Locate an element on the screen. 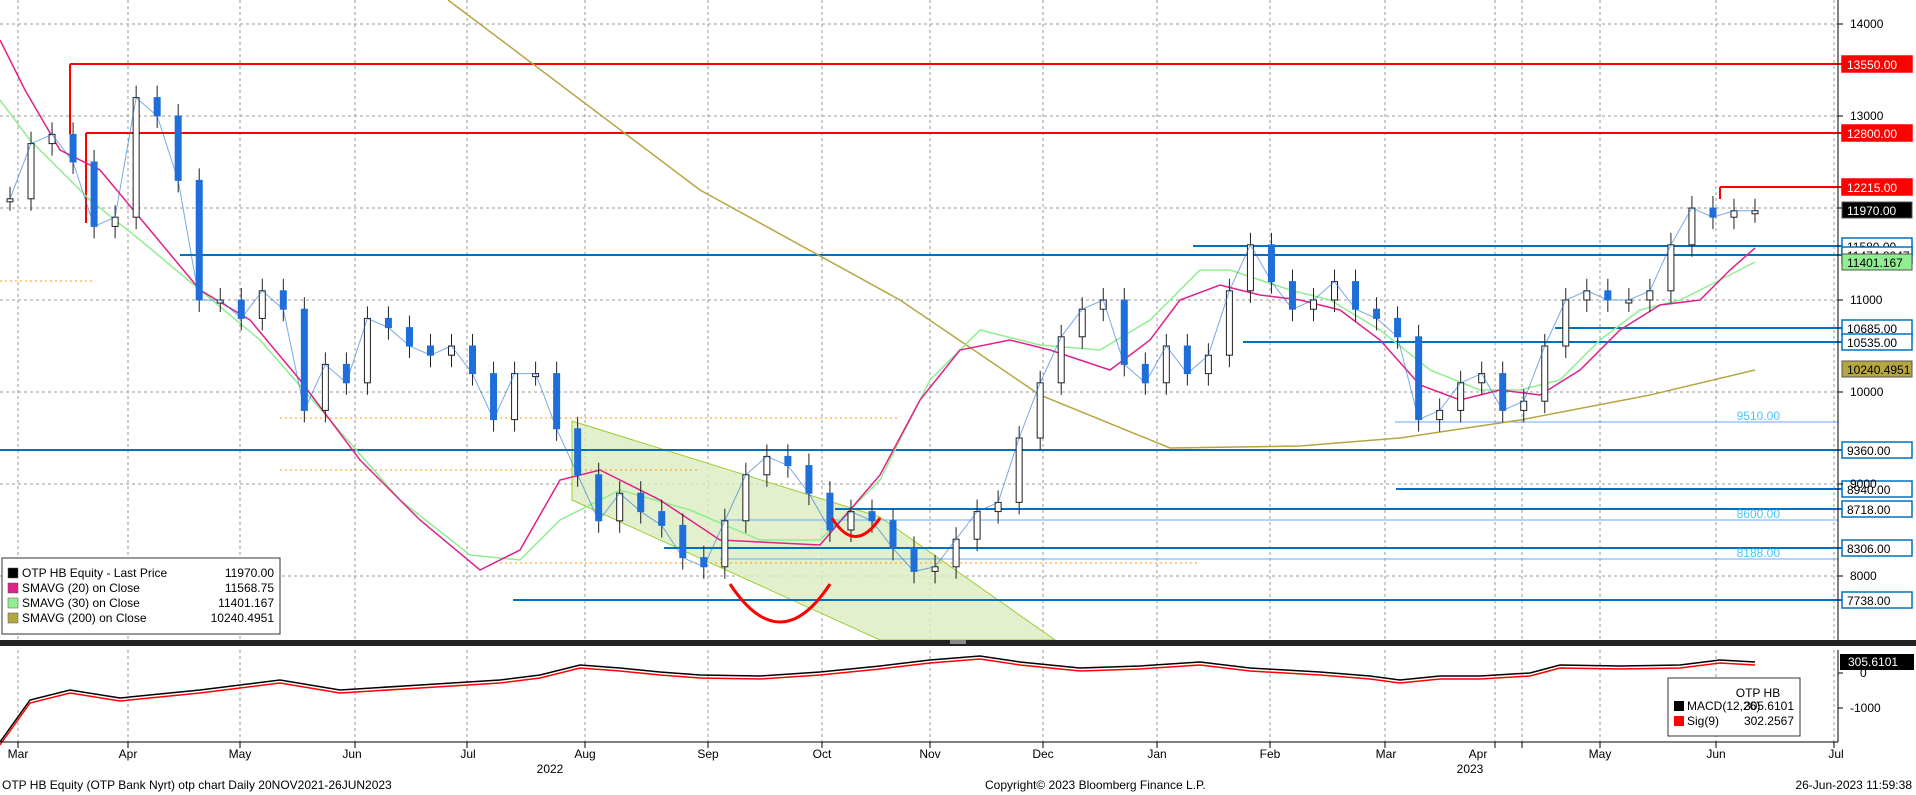  rounding-bottom-arc is located at coordinates (780, 603).